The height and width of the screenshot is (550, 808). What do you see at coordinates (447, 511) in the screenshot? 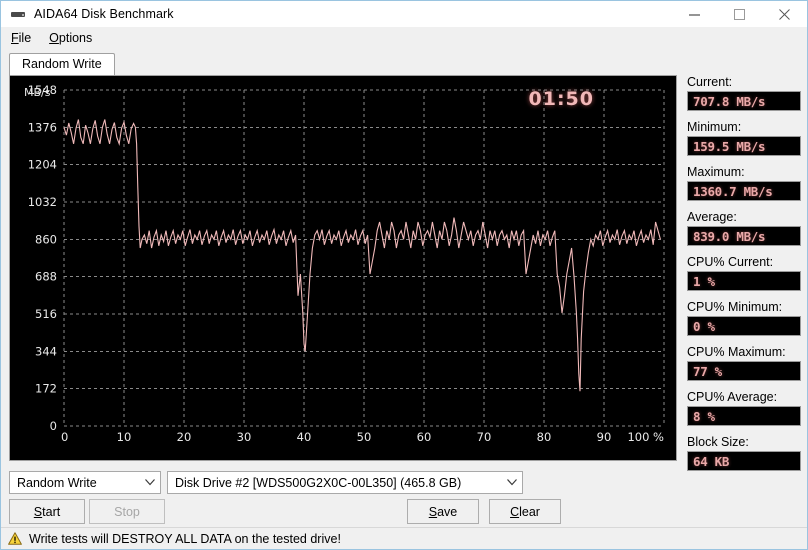
I see `save-button-rest: ave` at bounding box center [447, 511].